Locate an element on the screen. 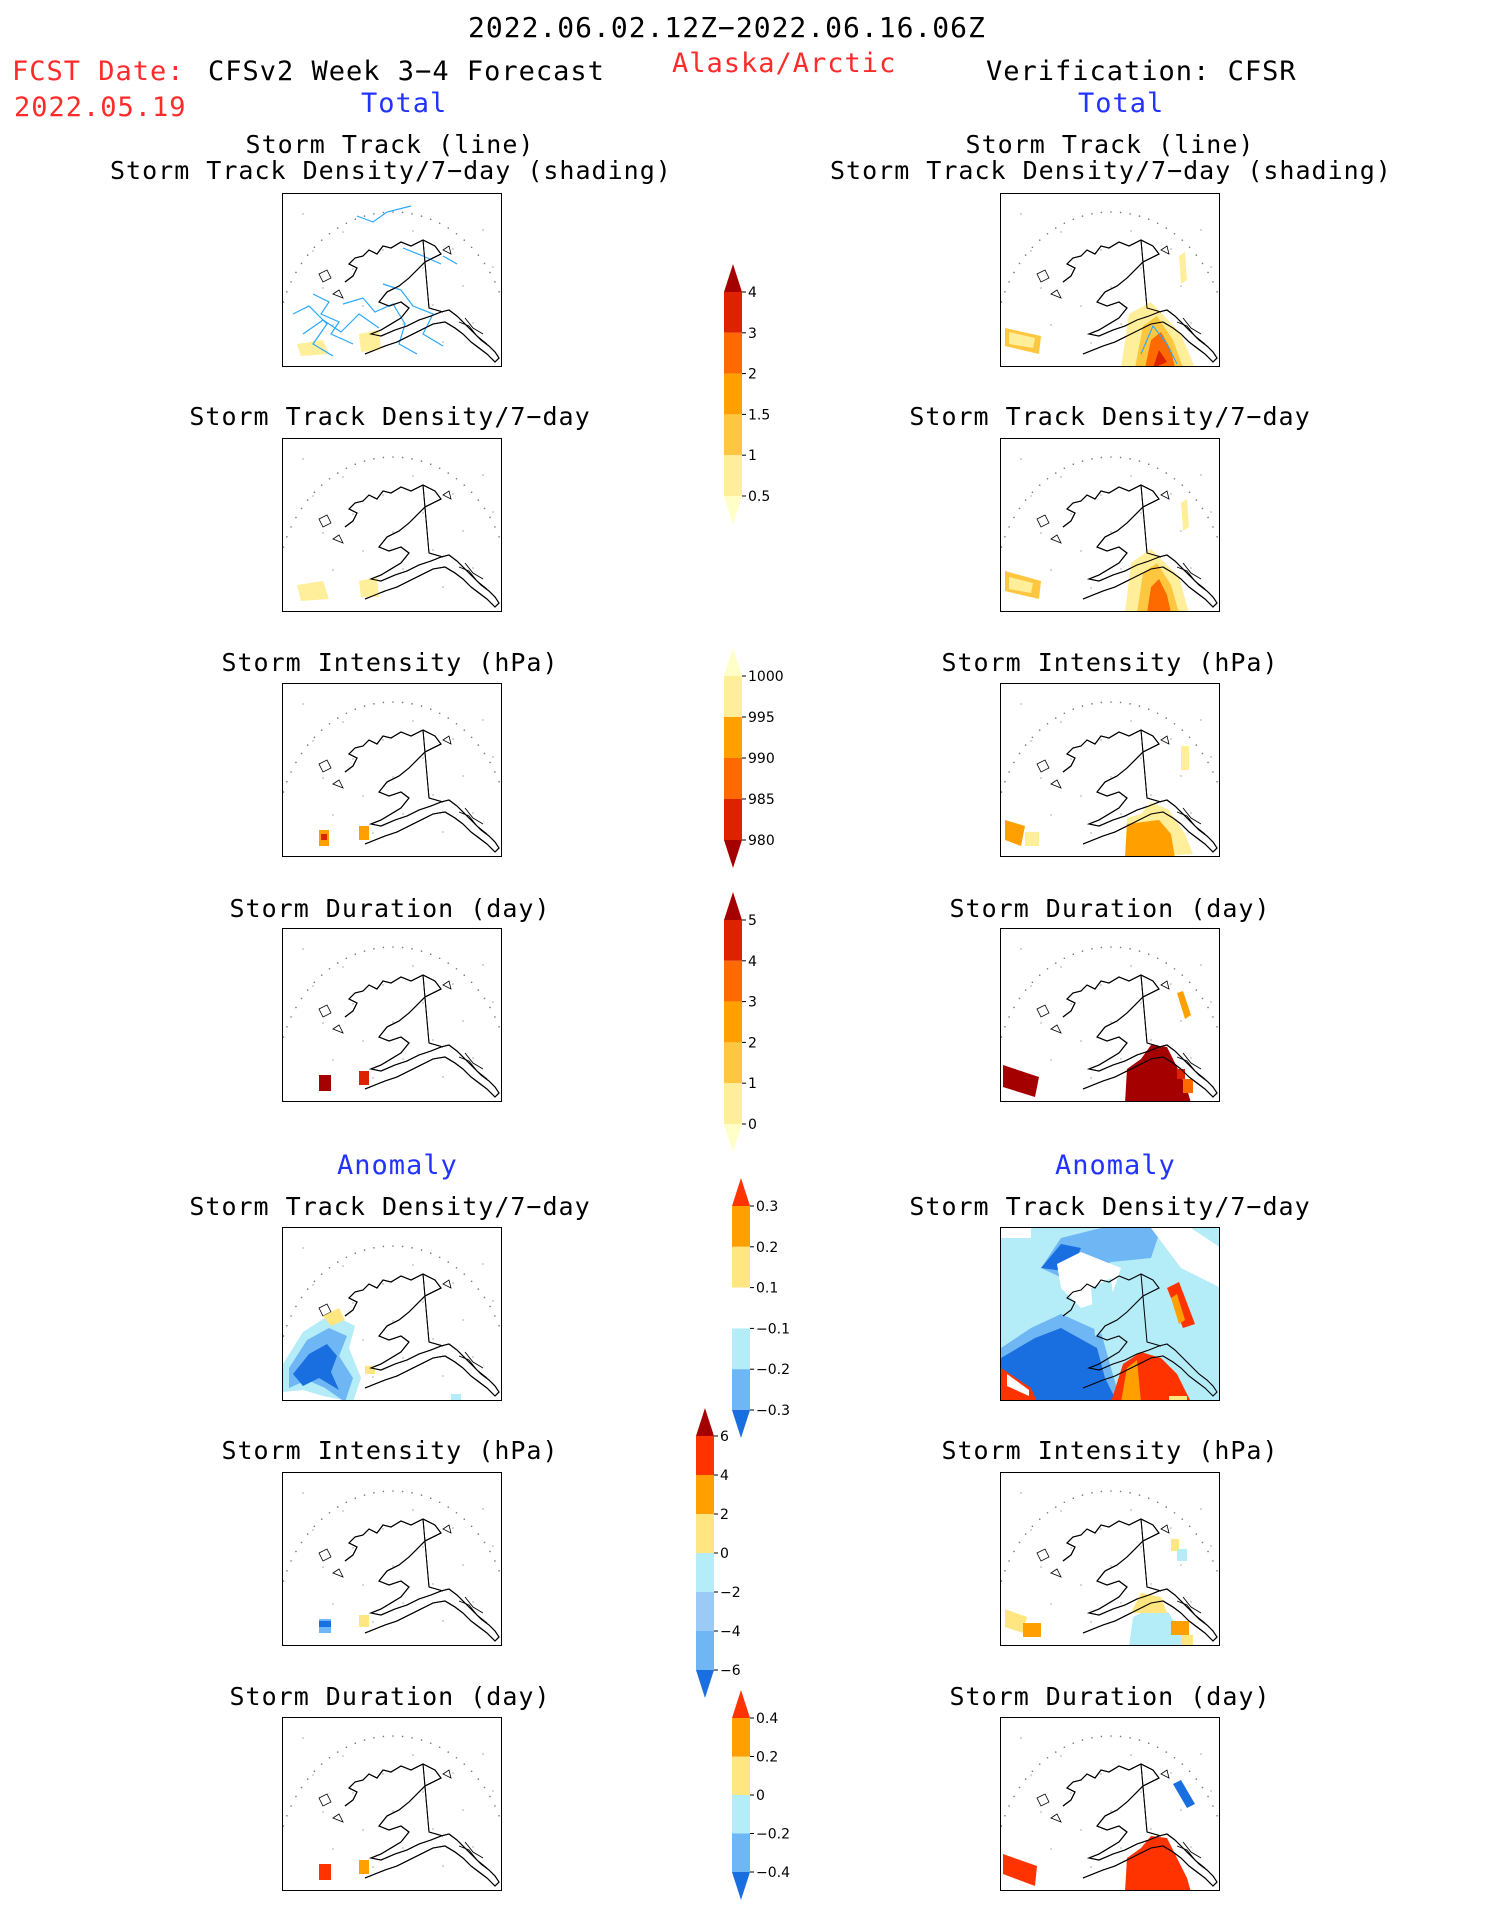  colorbar-label: 1.5 is located at coordinates (759, 415).